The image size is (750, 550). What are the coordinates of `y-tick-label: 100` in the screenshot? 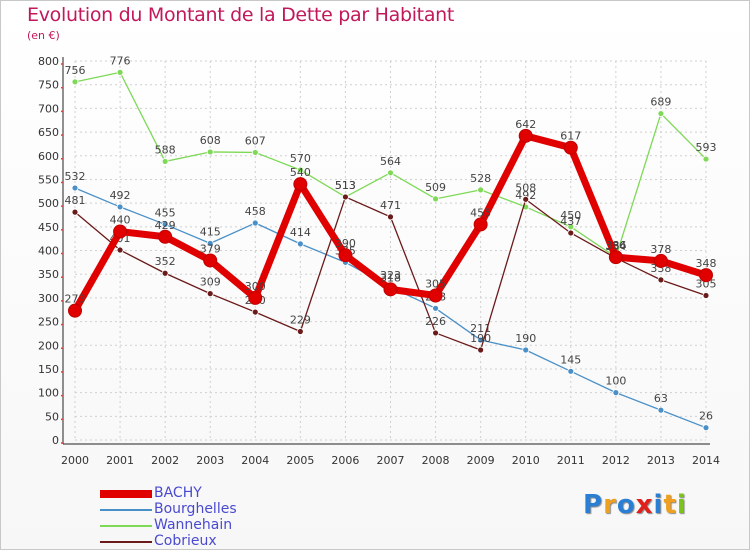 It's located at (48, 393).